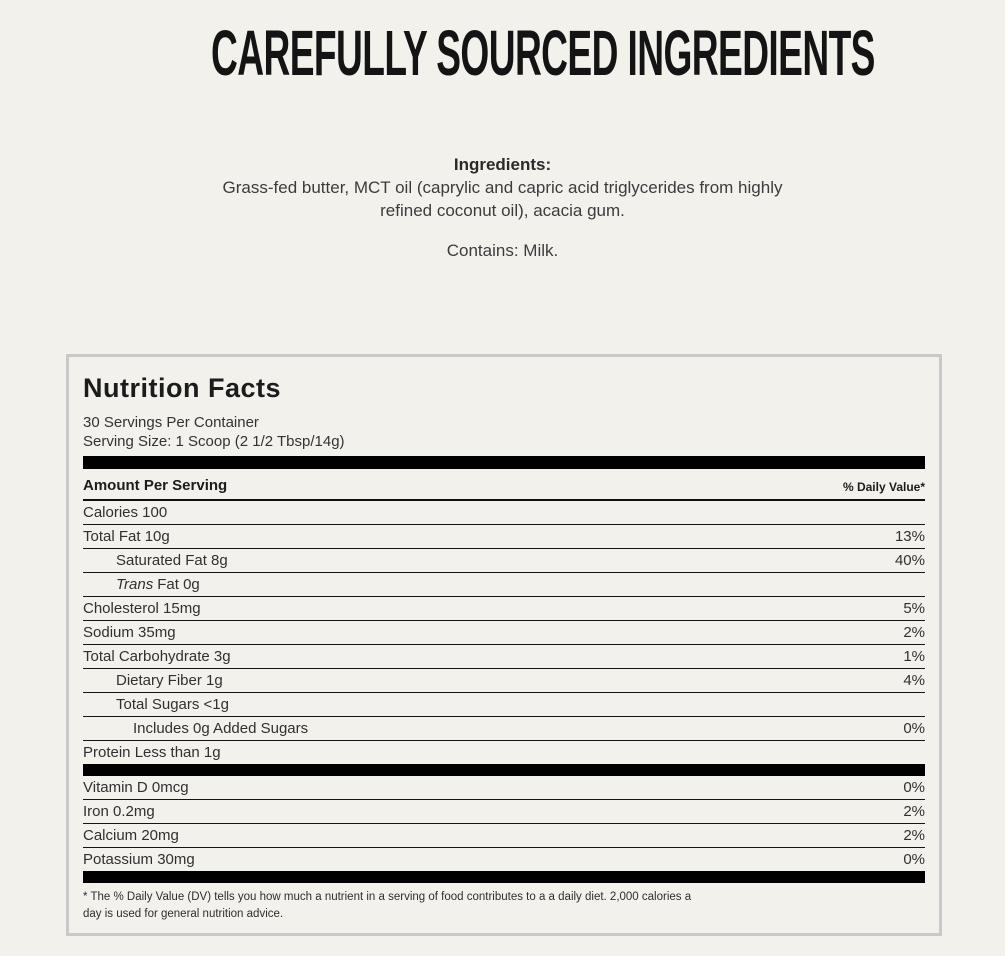 The height and width of the screenshot is (956, 1005). I want to click on nutrient-label: Saturated Fat 8g, so click(172, 560).